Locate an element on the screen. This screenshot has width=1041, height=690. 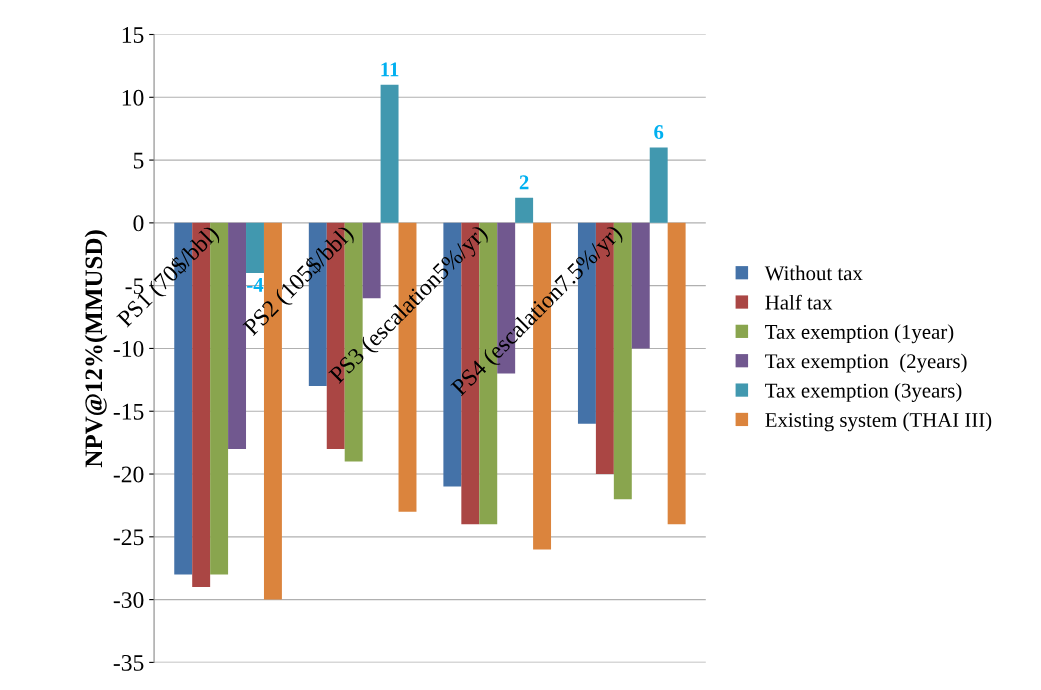
y-tick-label: -5 is located at coordinates (134, 286).